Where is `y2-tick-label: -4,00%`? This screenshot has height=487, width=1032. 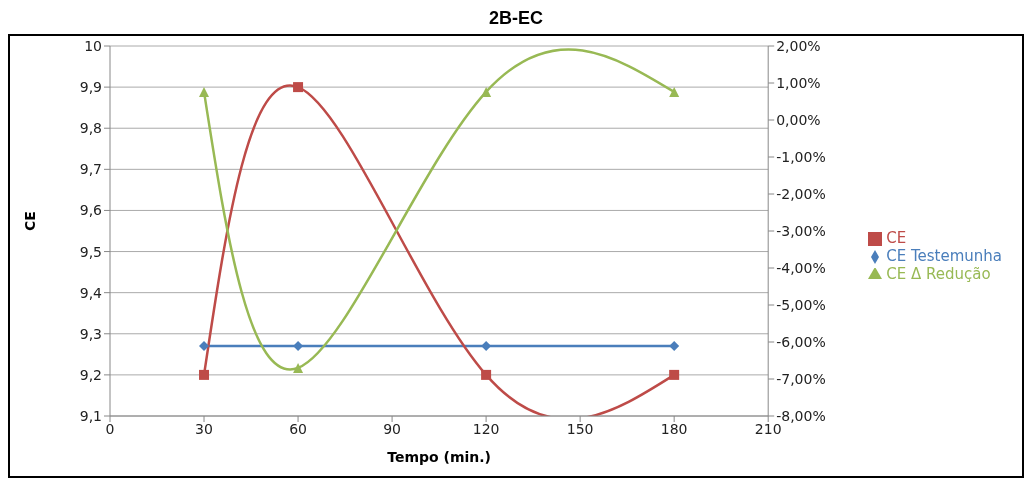 y2-tick-label: -4,00% is located at coordinates (801, 267).